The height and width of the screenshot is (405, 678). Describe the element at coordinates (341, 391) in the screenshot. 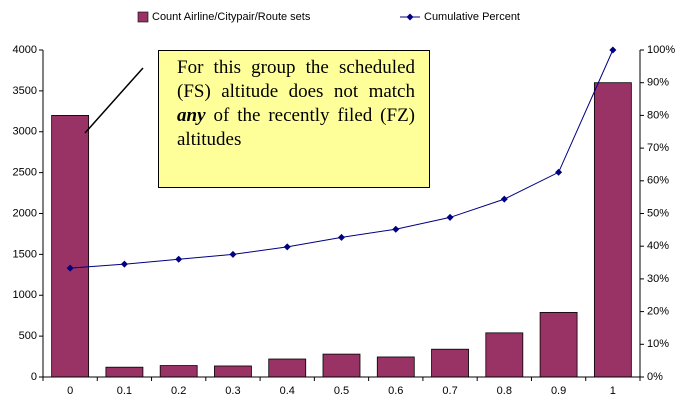

I see `x-tick-label: 0.5` at that location.